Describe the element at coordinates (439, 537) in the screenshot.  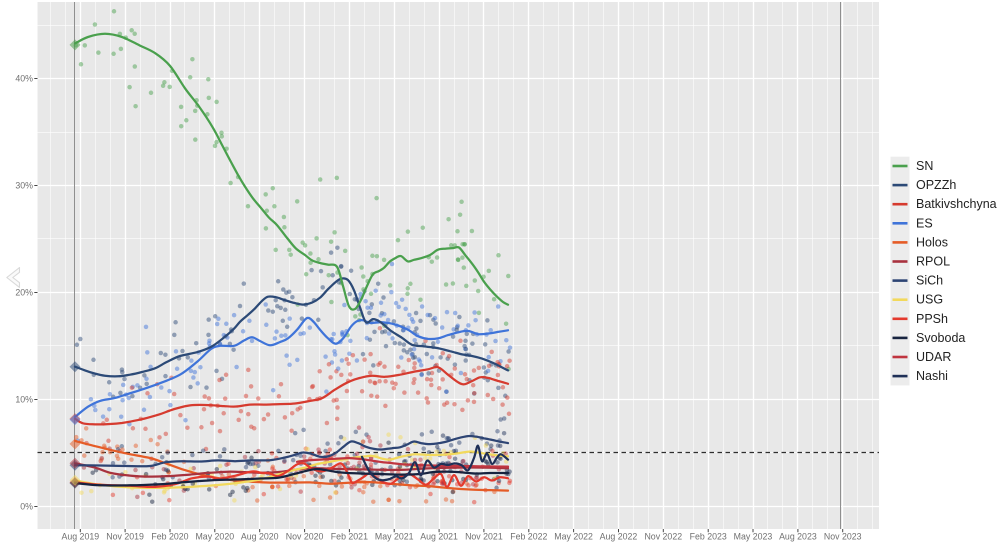
I see `svg-text: Aug 2021` at that location.